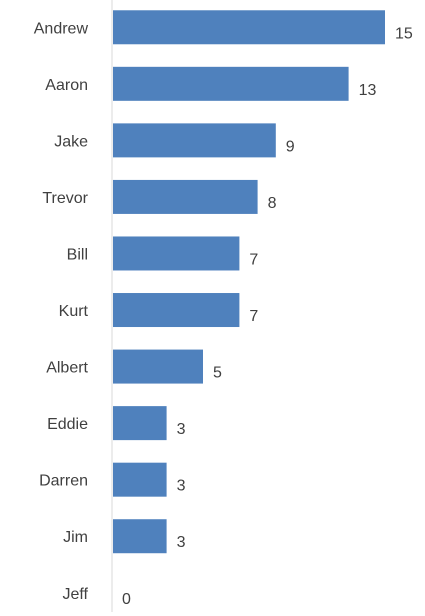 The image size is (425, 616). I want to click on bar-jake, so click(194, 140).